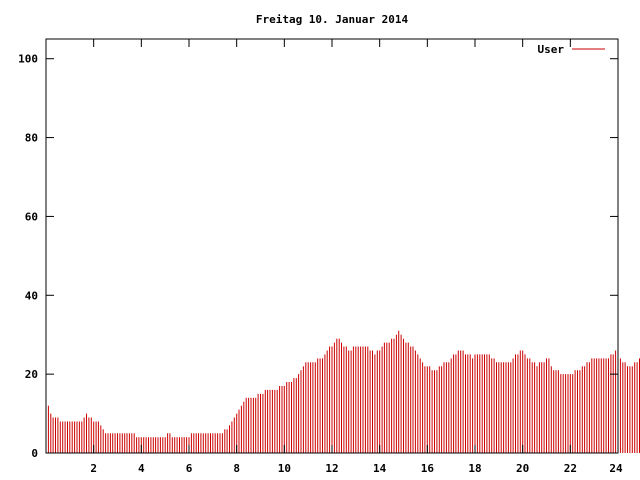 This screenshot has height=480, width=640. Describe the element at coordinates (141, 468) in the screenshot. I see `x-tick-label: 4` at that location.